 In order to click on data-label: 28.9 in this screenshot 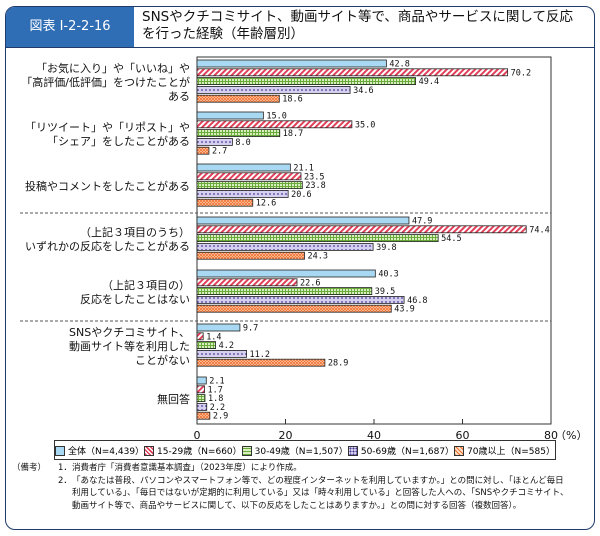, I will do `click(338, 364)`.